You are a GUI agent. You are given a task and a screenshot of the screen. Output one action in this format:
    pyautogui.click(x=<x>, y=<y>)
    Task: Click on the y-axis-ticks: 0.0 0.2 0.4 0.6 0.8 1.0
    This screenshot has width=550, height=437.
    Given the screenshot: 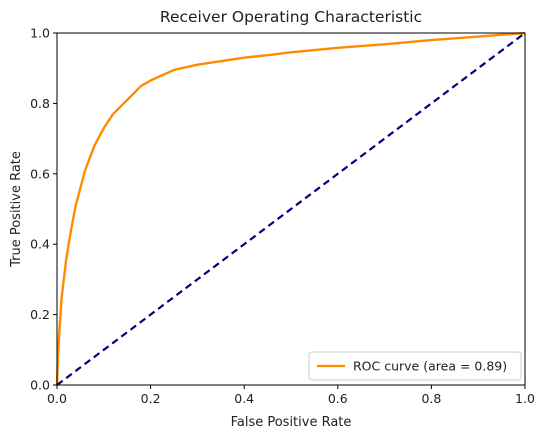 What is the action you would take?
    pyautogui.click(x=43, y=209)
    